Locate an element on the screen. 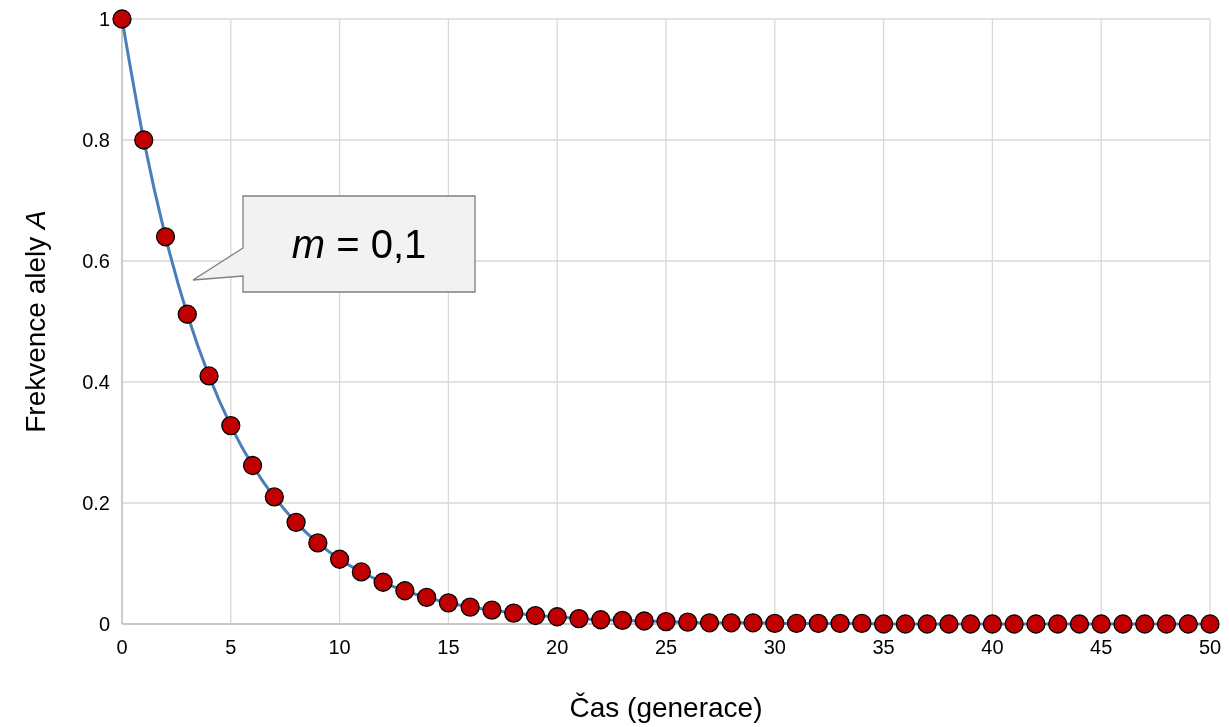 The image size is (1229, 727). x-tick-label: 0 is located at coordinates (122, 647).